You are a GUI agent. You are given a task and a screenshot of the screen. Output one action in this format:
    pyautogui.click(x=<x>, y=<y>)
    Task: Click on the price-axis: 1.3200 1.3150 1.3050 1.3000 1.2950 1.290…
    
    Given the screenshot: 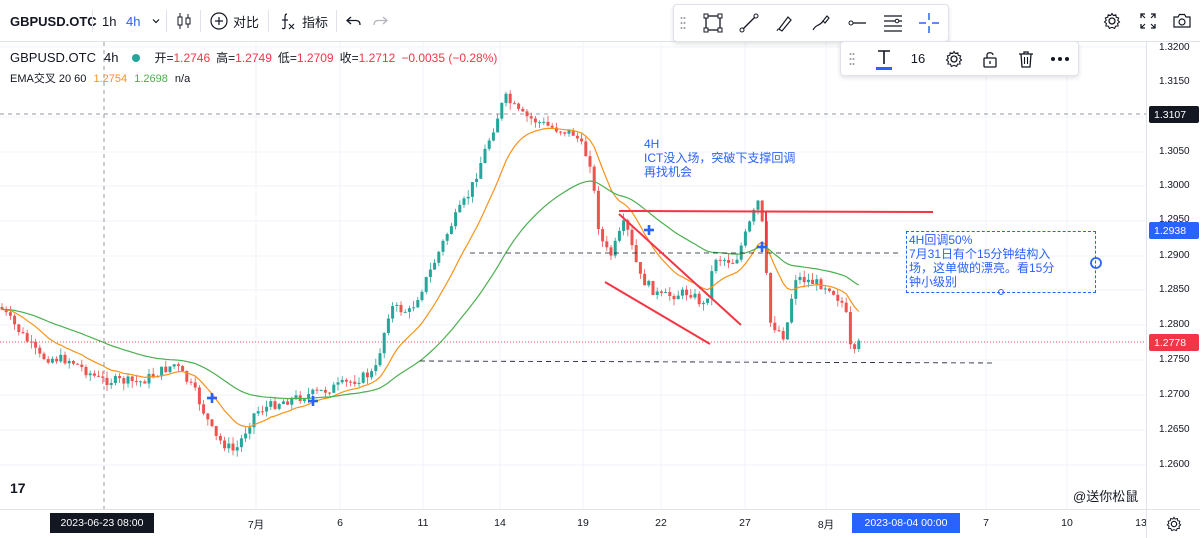 What is the action you would take?
    pyautogui.click(x=1173, y=275)
    